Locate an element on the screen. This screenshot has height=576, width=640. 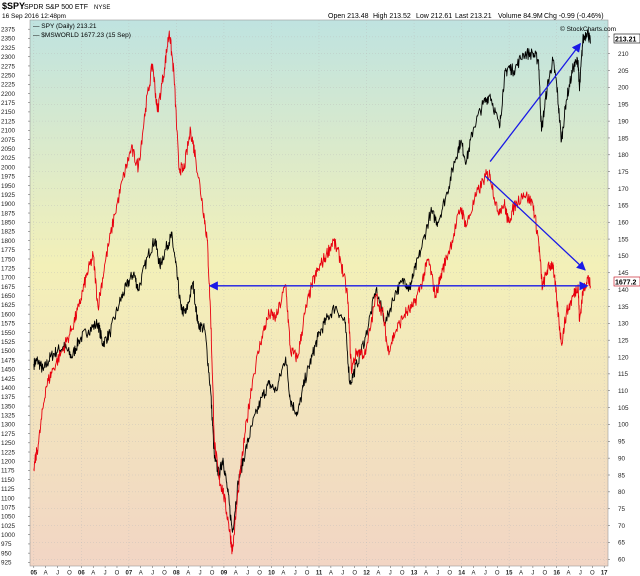
left-tick-label: 2350 is located at coordinates (8, 39).